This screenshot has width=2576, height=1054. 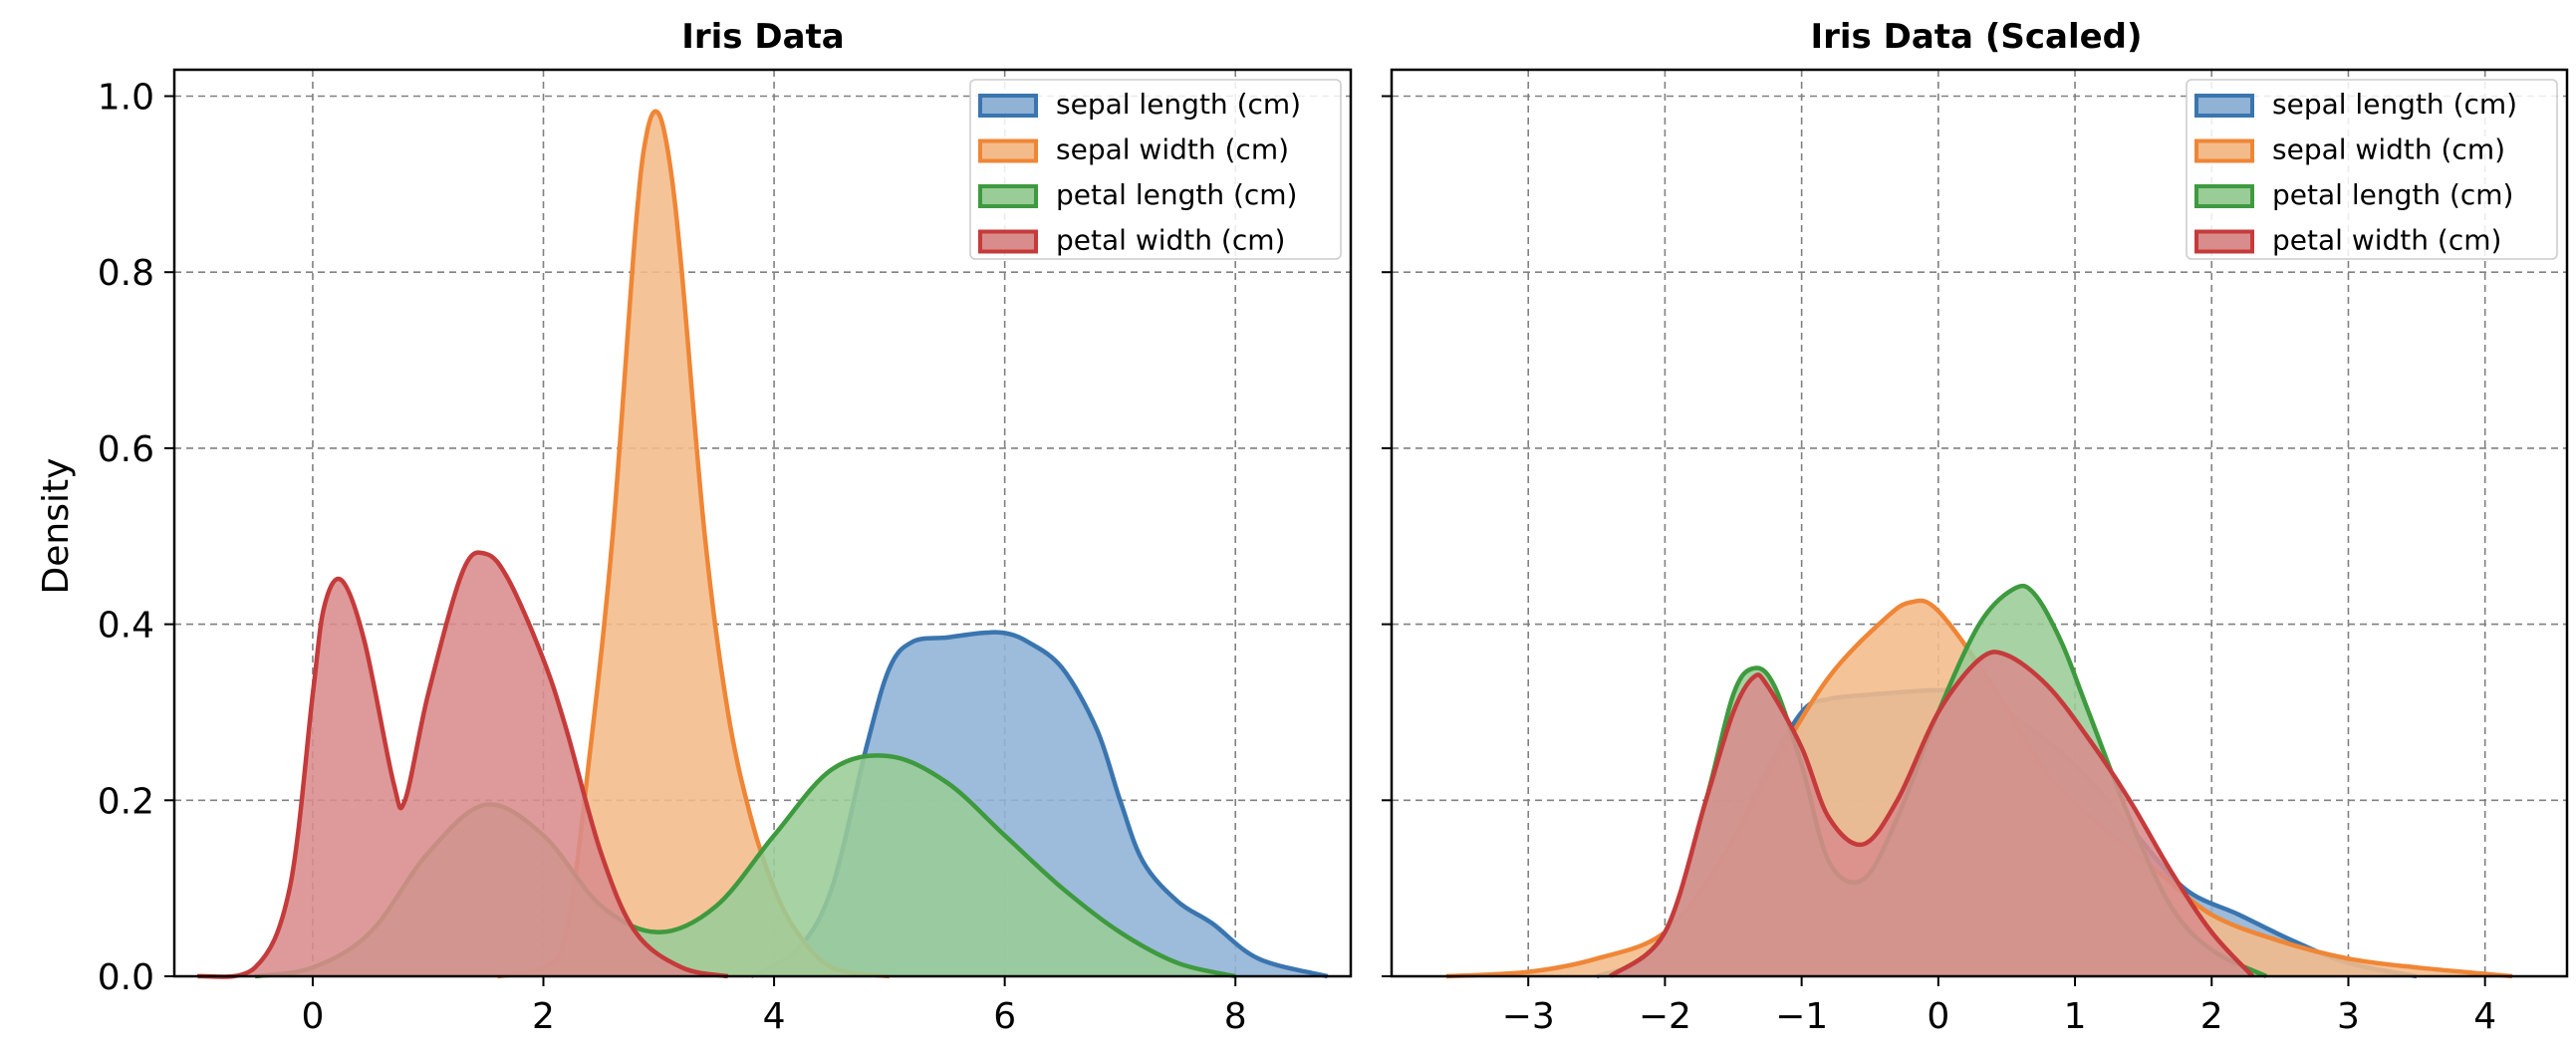 What do you see at coordinates (126, 627) in the screenshot?
I see `y-tick-label: 0.4` at bounding box center [126, 627].